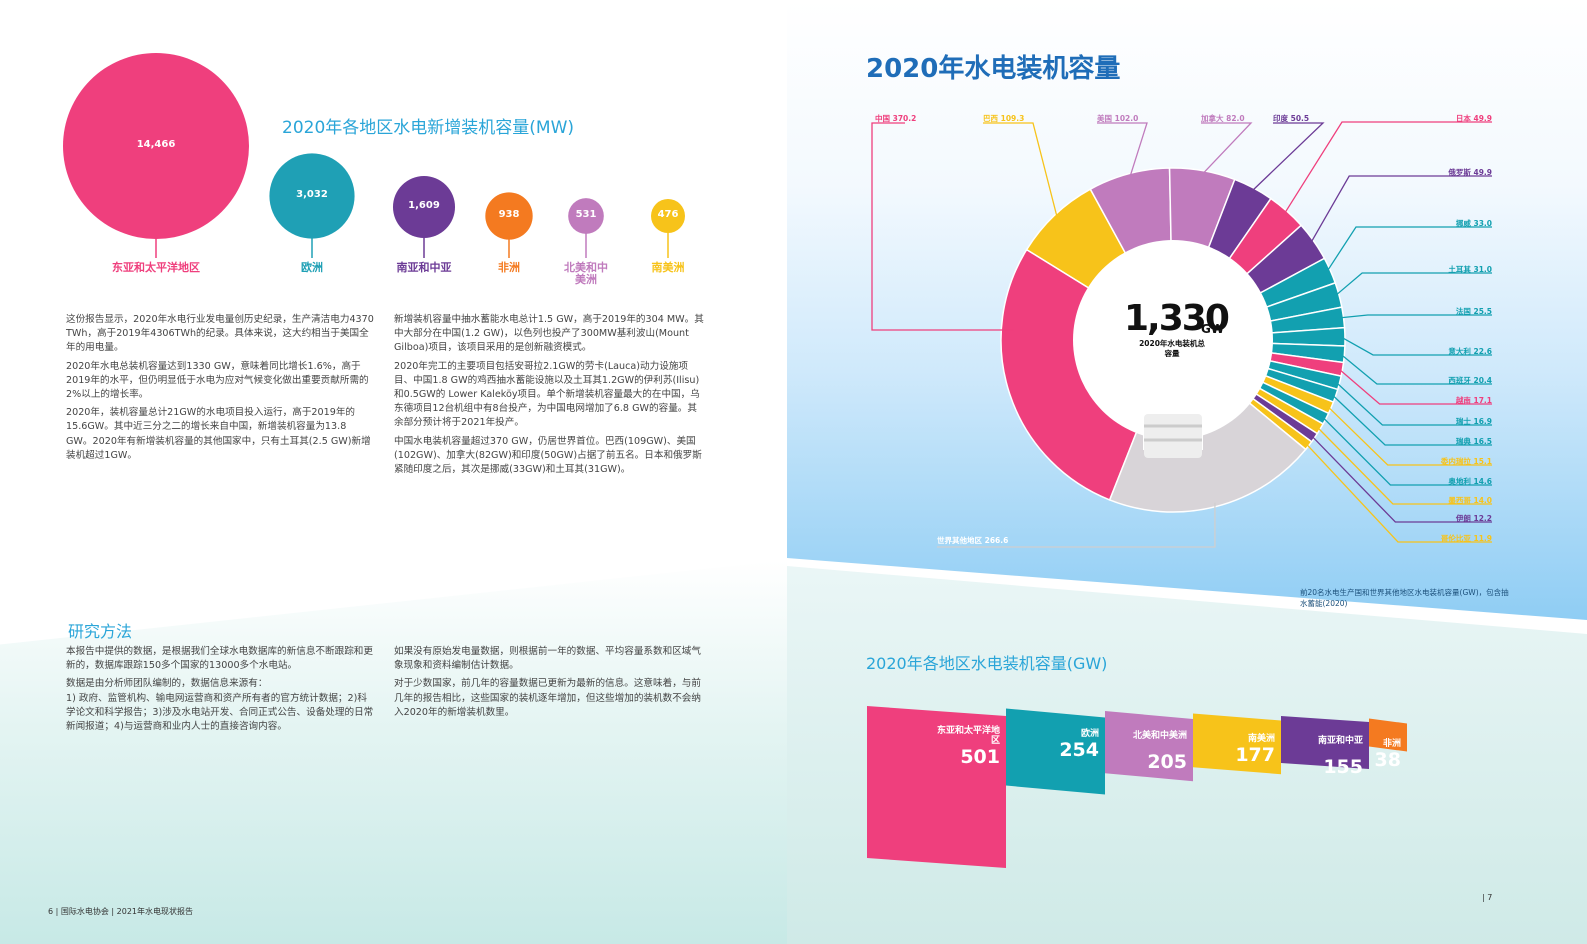 The height and width of the screenshot is (944, 1587). What do you see at coordinates (1223, 118) in the screenshot?
I see `callout-label: 加拿大 82.0` at bounding box center [1223, 118].